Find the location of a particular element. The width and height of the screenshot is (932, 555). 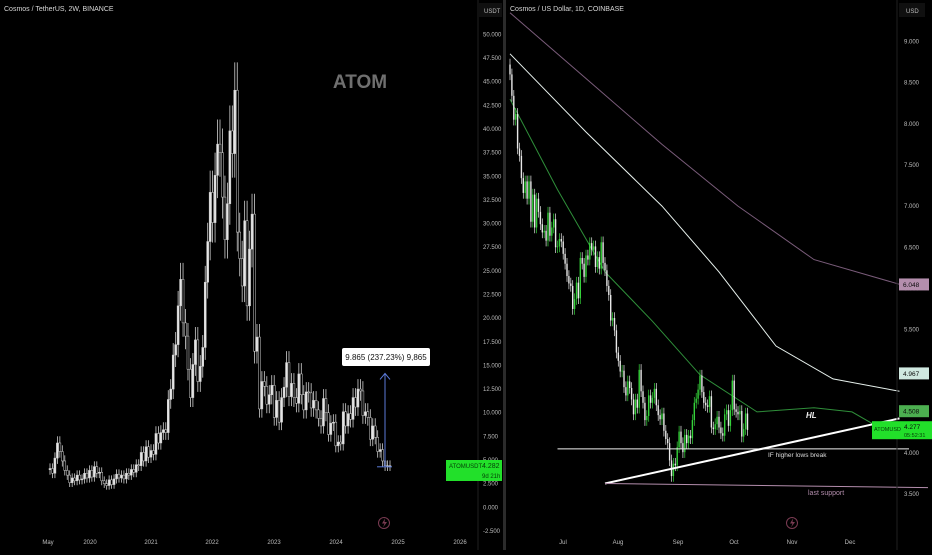

right-currency-box is located at coordinates (912, 10).